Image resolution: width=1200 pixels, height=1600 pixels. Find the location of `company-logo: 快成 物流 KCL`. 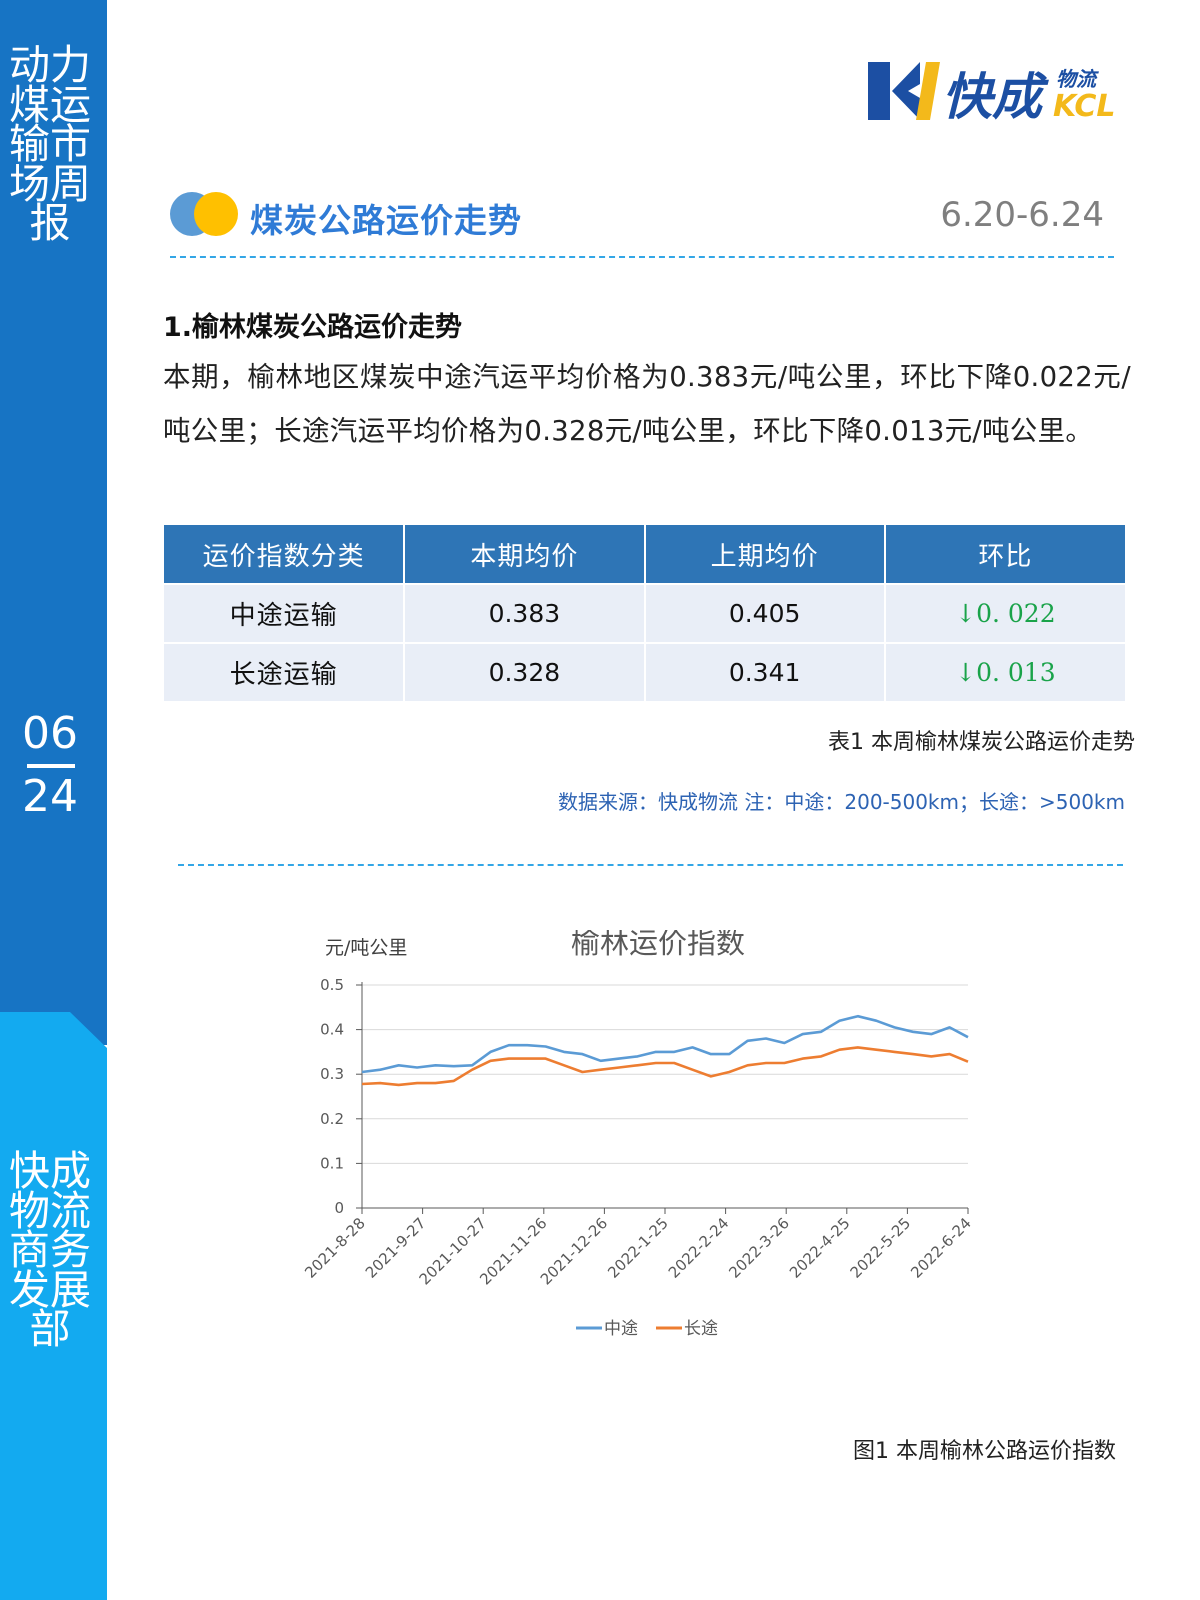

company-logo: 快成 物流 KCL is located at coordinates (991, 93).